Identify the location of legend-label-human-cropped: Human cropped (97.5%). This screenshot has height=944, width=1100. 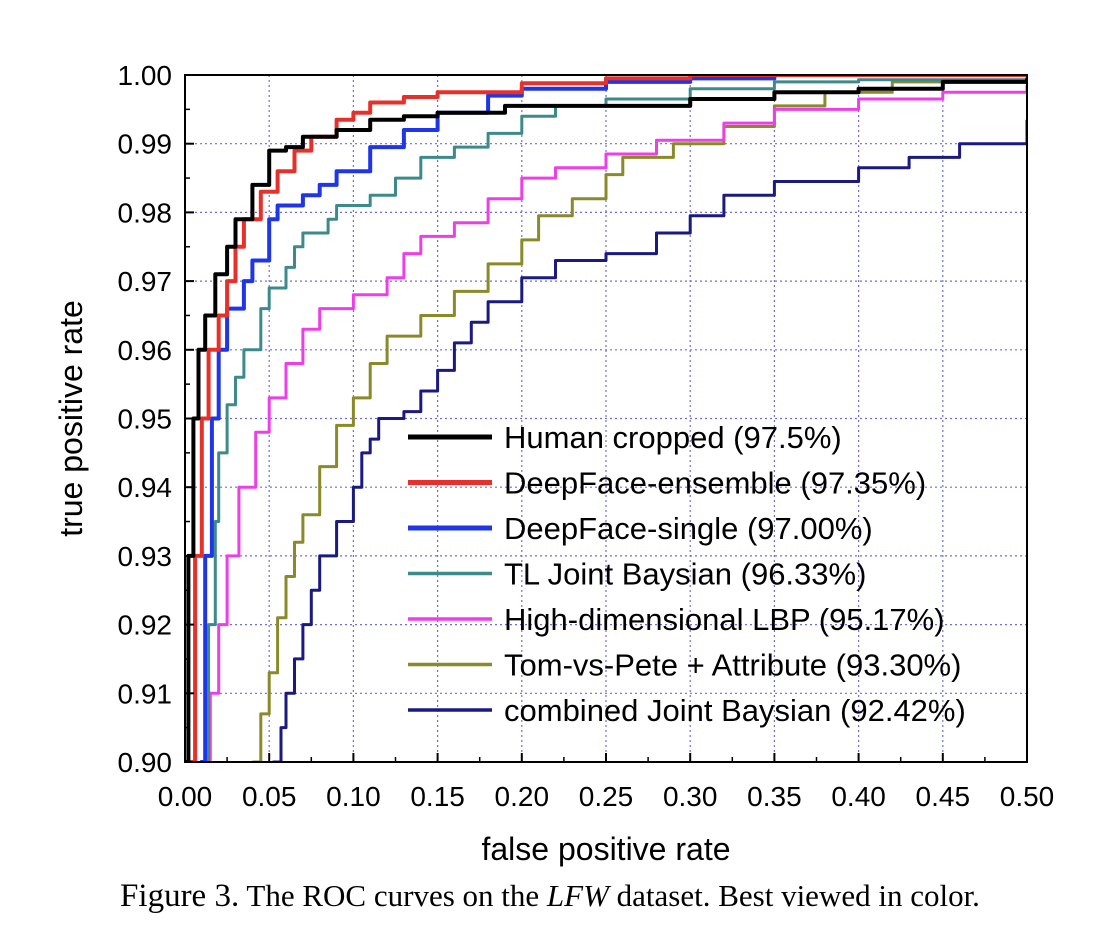
(673, 437).